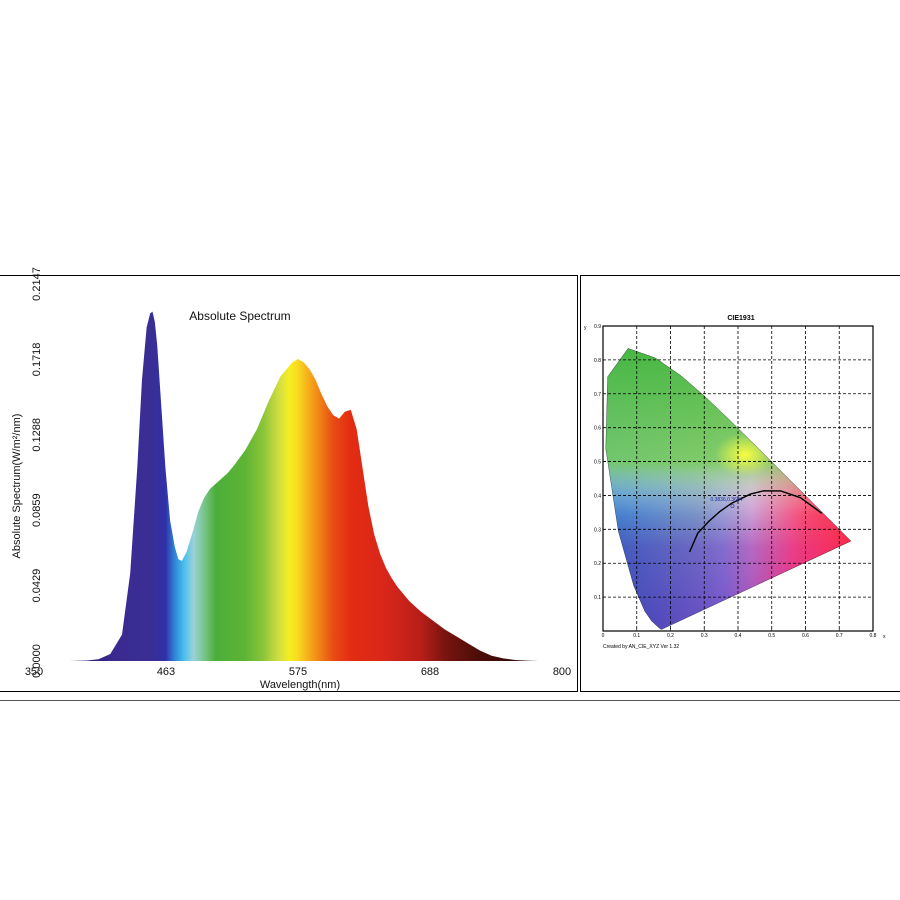  I want to click on cie-x-tick-label: 0.7, so click(839, 636).